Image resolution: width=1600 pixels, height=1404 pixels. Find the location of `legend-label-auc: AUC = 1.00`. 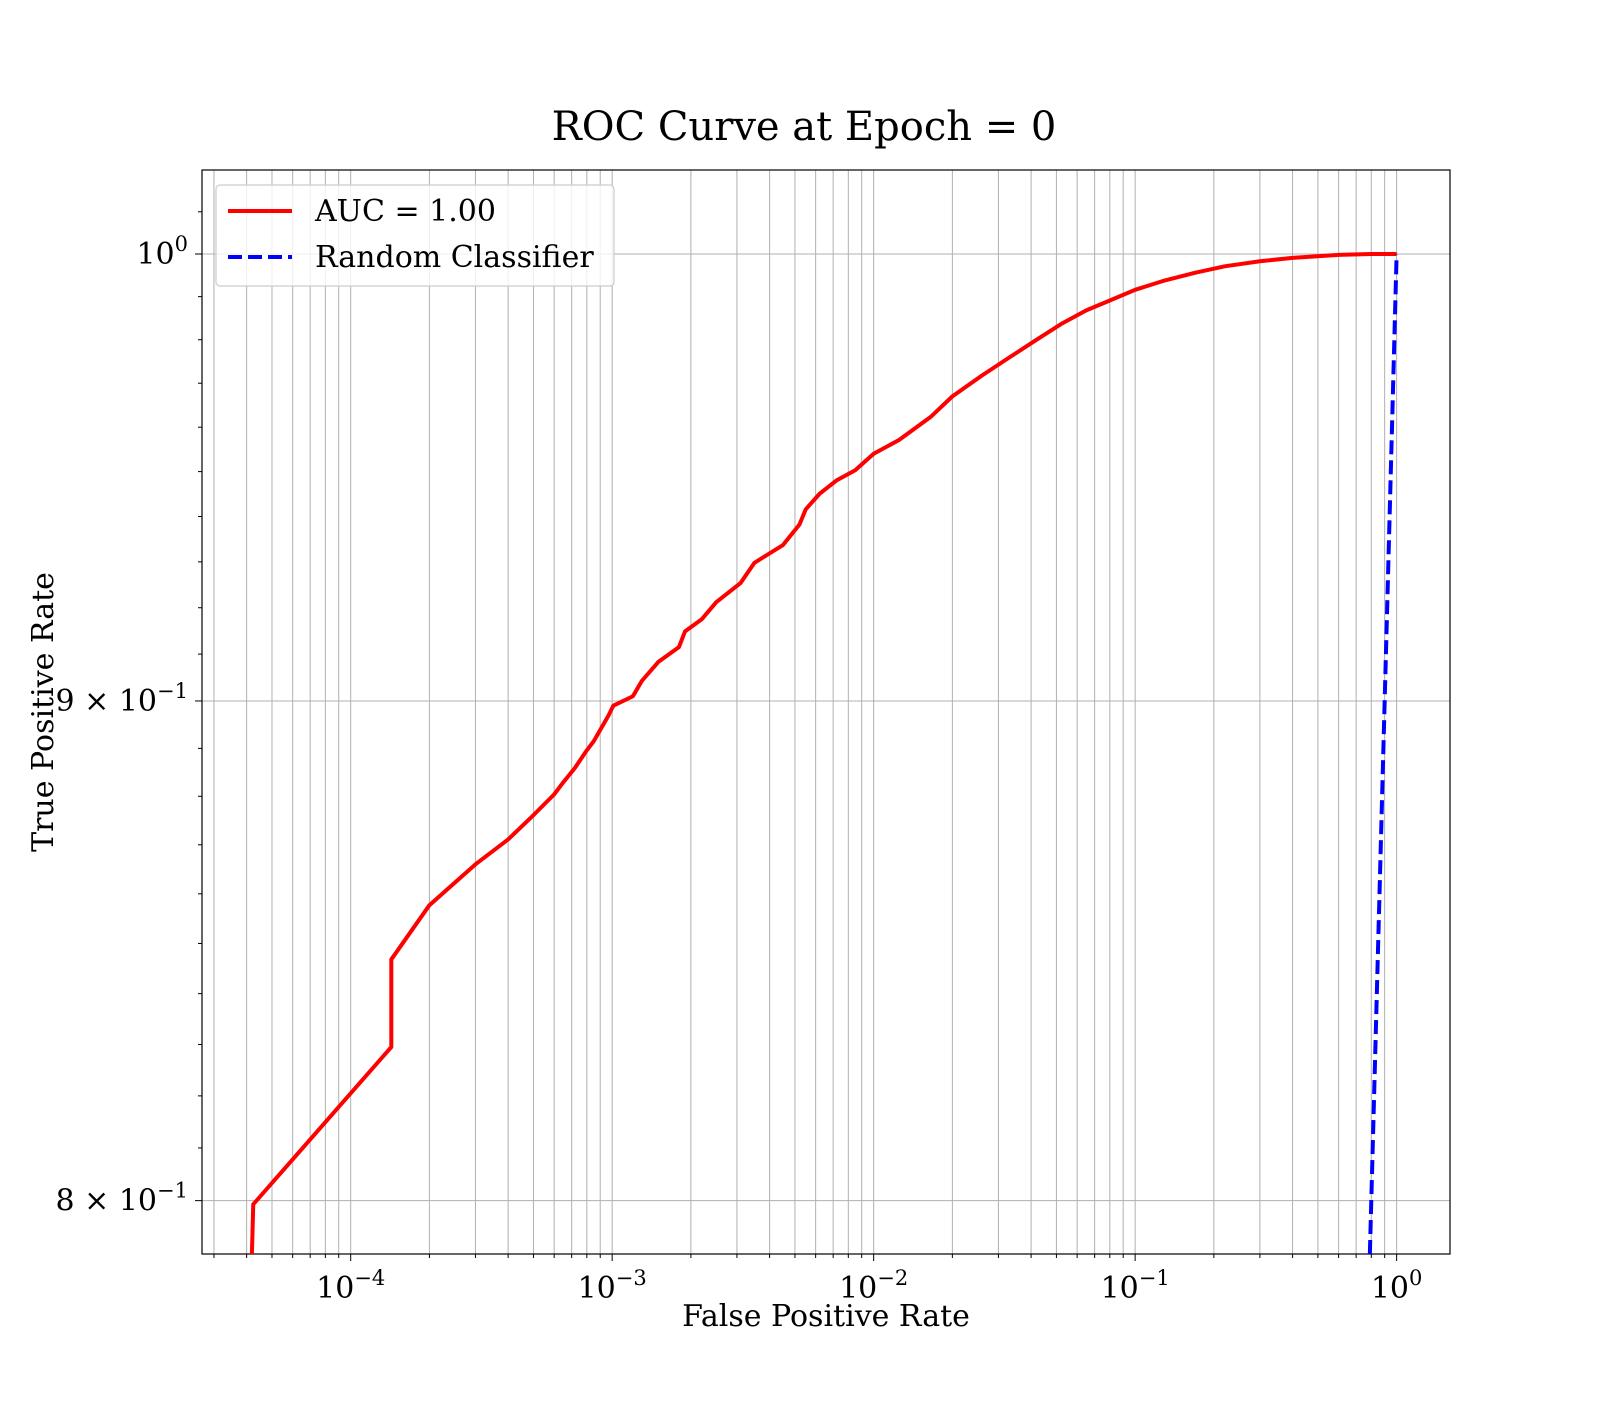

legend-label-auc: AUC = 1.00 is located at coordinates (405, 211).